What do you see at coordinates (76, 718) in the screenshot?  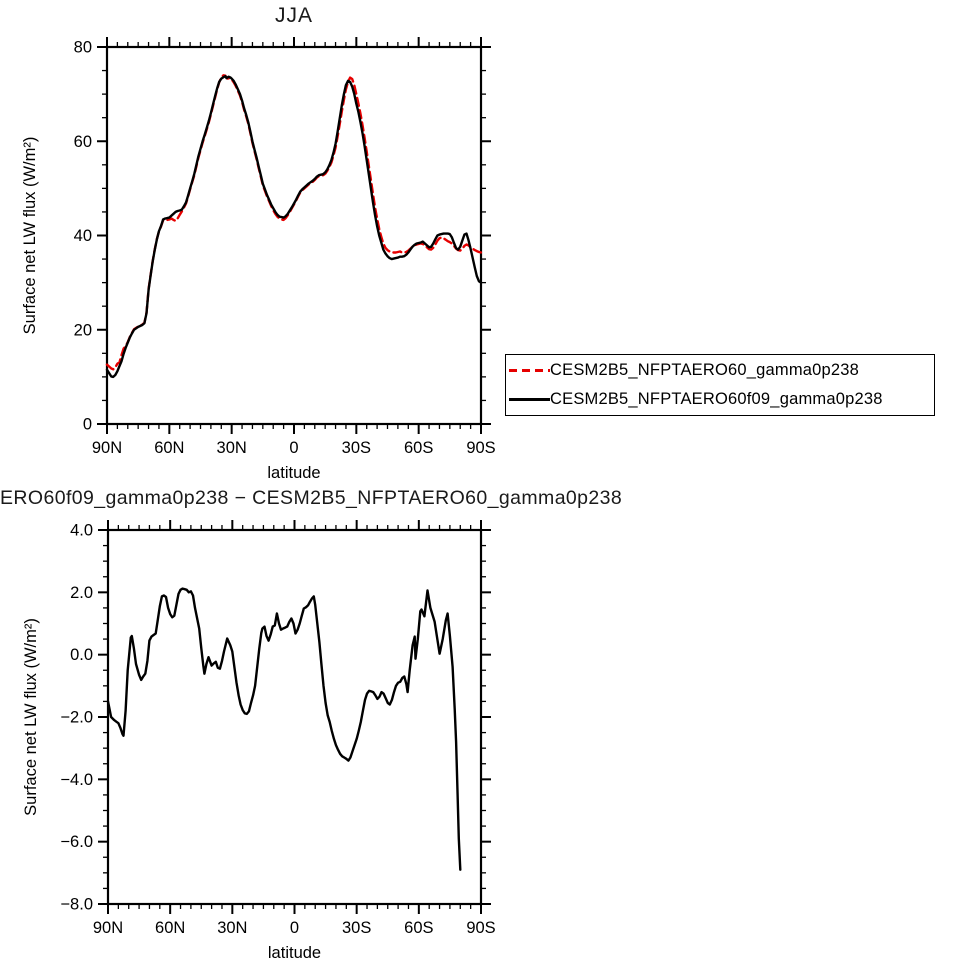 I see `y-tick-label: −2.0` at bounding box center [76, 718].